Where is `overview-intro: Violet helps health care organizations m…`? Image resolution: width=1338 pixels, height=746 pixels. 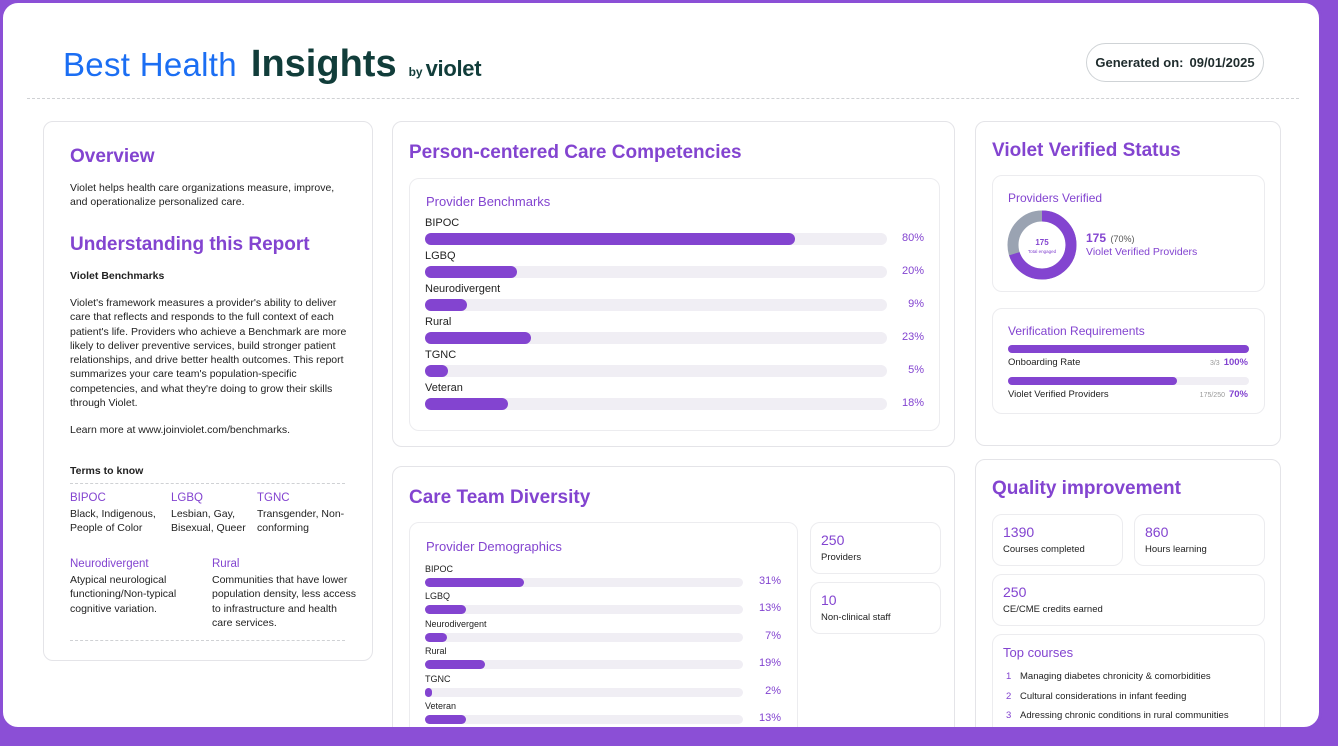
overview-intro: Violet helps health care organizations m… is located at coordinates (202, 195).